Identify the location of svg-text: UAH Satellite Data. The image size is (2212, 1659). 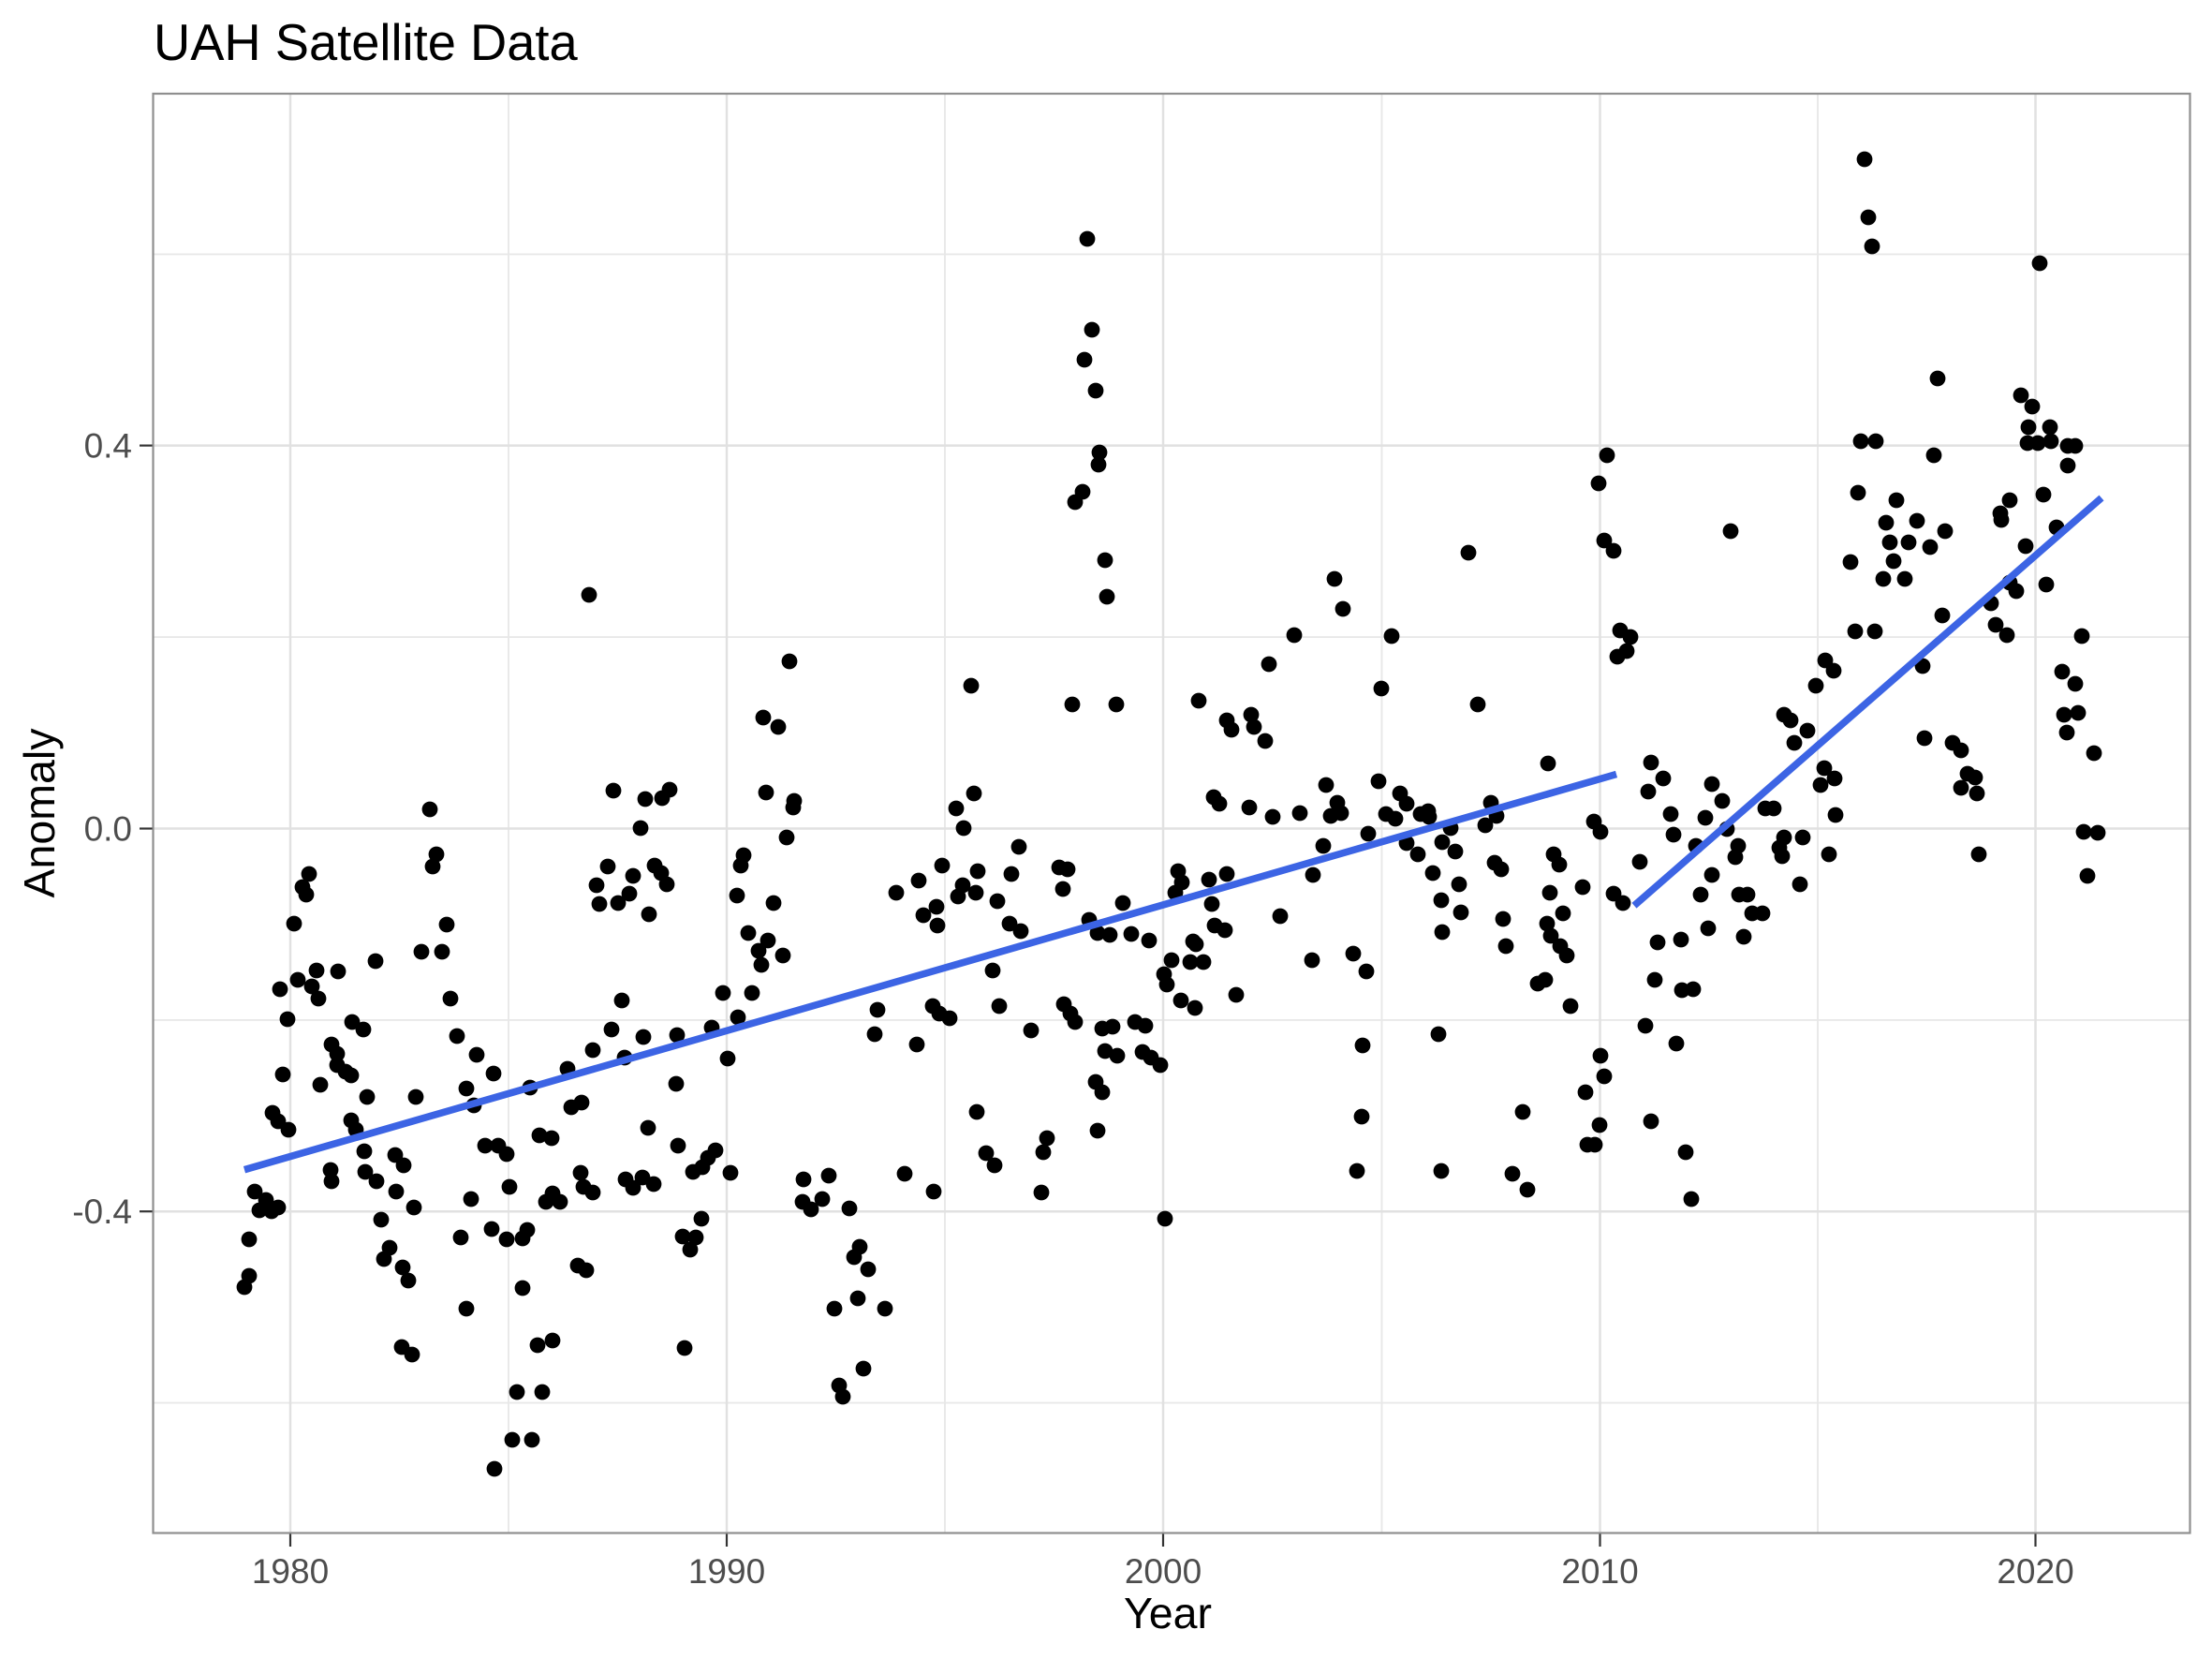
(366, 43).